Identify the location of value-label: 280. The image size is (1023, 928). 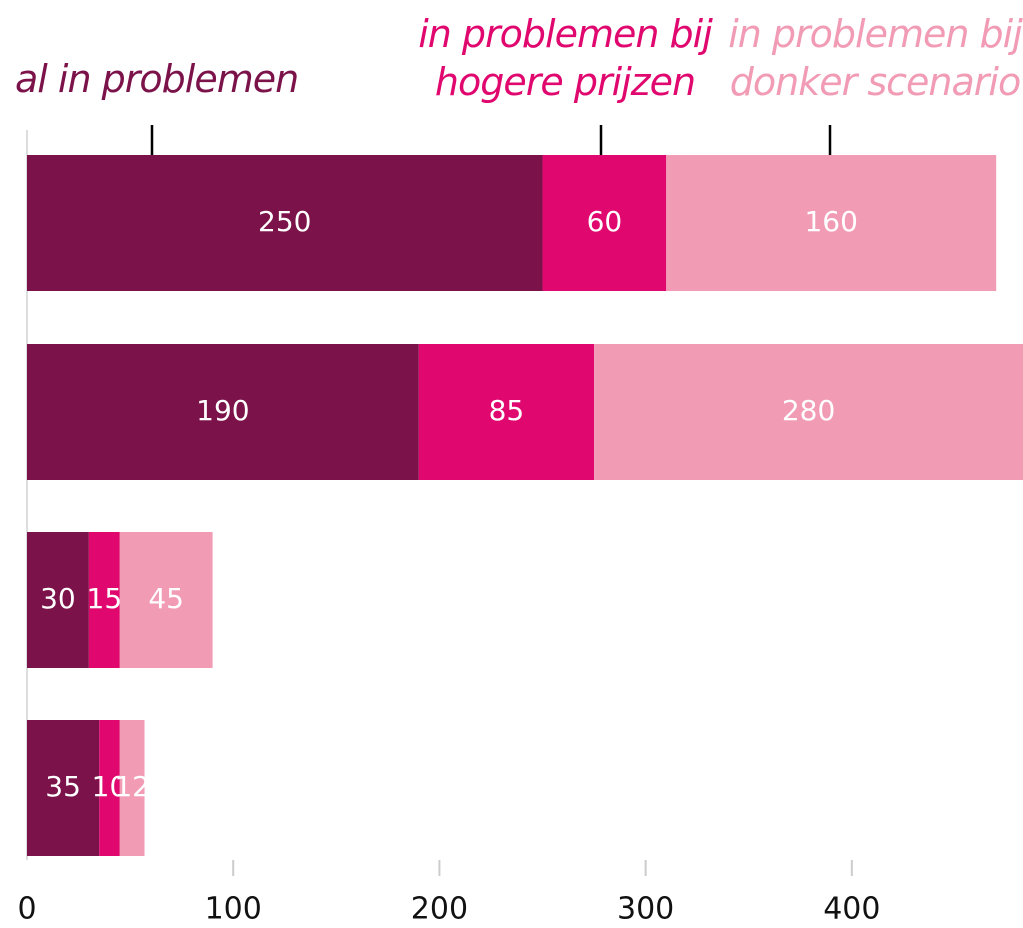
(808, 410).